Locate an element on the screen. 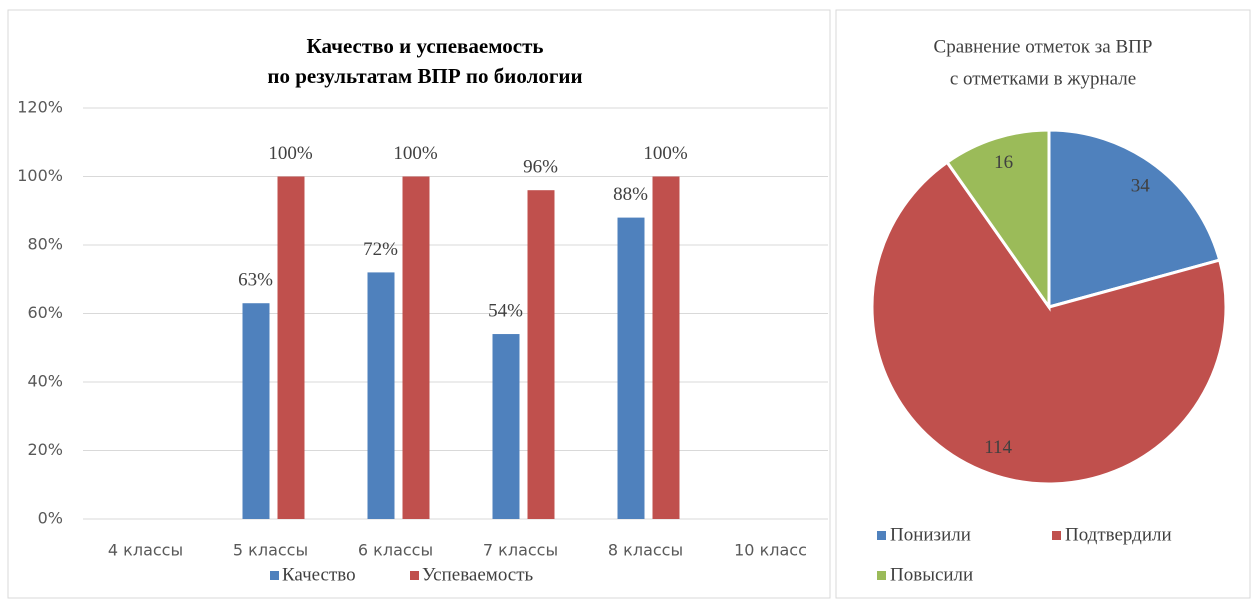  chart-title: по результатам ВПР по биологии is located at coordinates (424, 76).